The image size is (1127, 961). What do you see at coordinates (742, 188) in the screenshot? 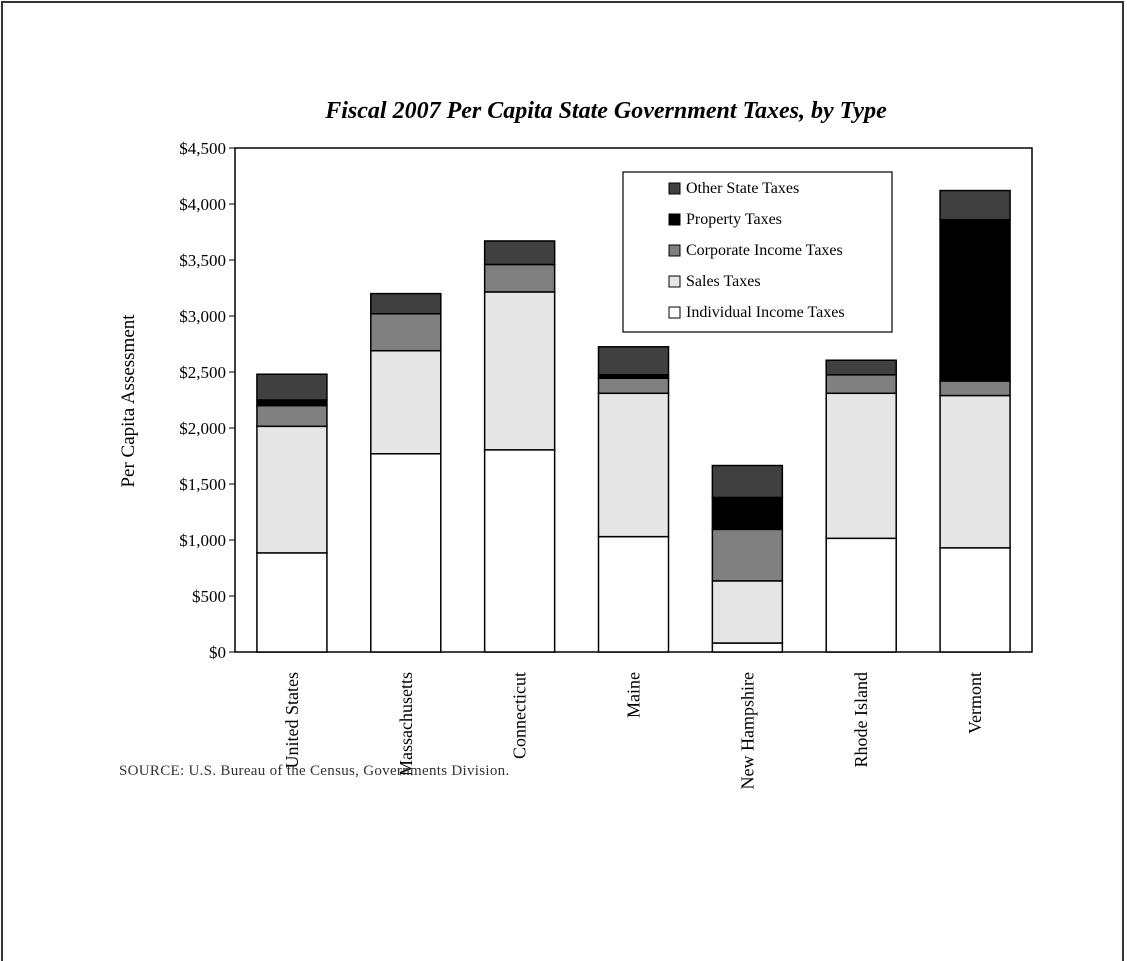
I see `legend-label-other-state-taxes: Other State Taxes` at bounding box center [742, 188].